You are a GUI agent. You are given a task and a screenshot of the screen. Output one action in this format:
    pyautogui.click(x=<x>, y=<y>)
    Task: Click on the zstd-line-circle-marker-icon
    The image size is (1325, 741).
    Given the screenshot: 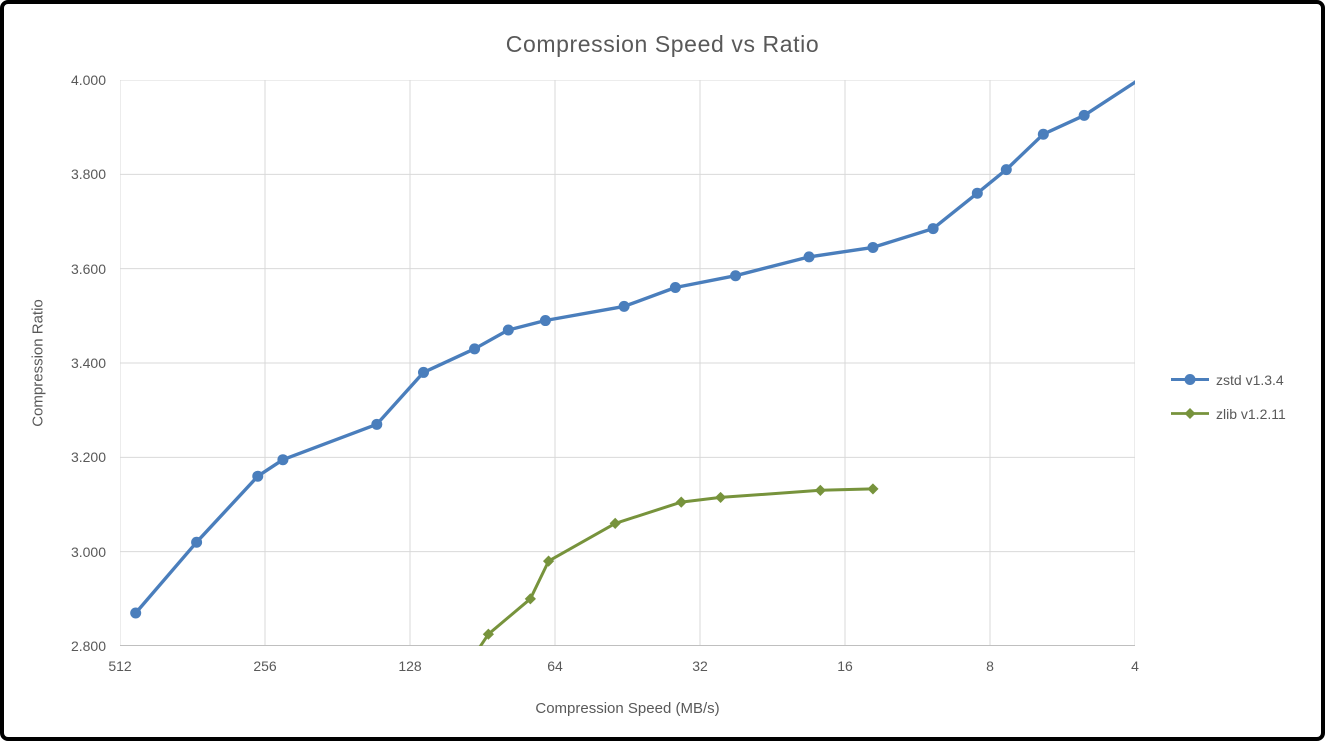 What is the action you would take?
    pyautogui.click(x=1190, y=379)
    